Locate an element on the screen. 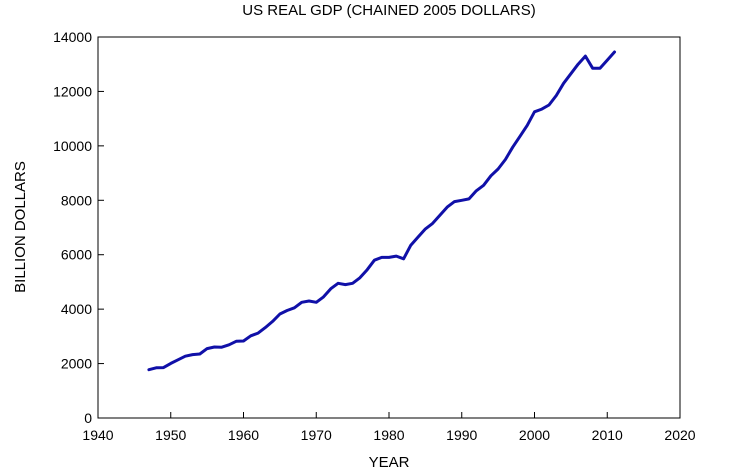 The image size is (752, 469). x-axis-label: YEAR is located at coordinates (389, 461).